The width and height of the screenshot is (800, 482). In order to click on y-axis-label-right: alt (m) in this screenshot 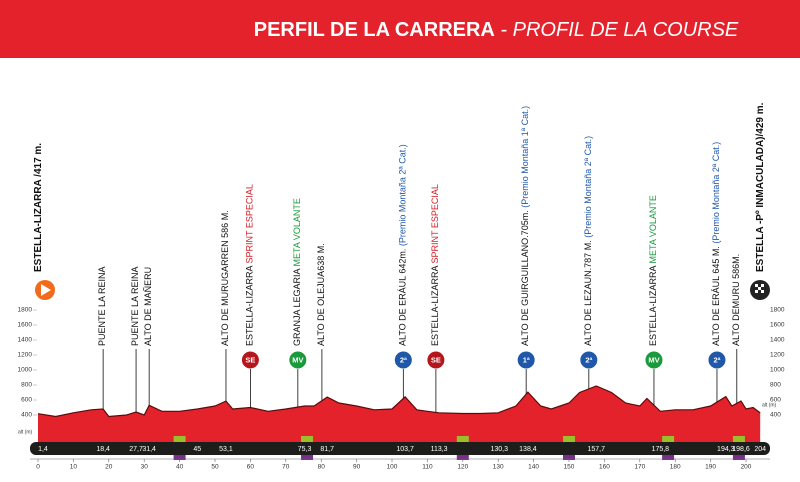, I will do `click(769, 405)`.